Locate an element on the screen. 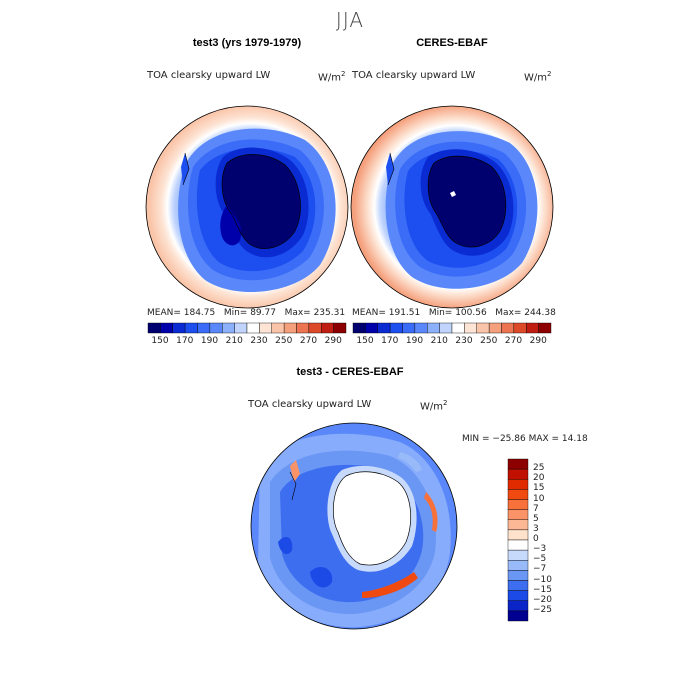  season-title: JJA is located at coordinates (350, 20).